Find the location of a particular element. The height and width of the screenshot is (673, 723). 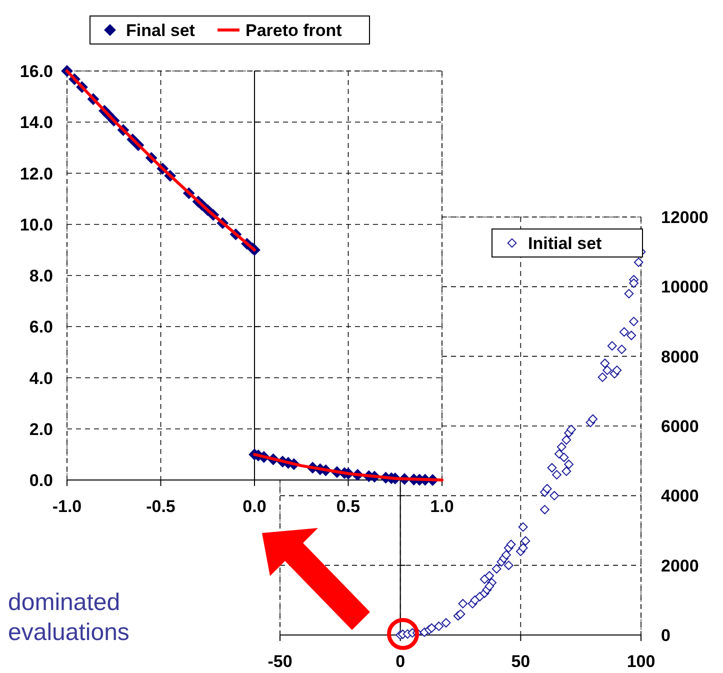

y-tick-label: 12.0 is located at coordinates (36, 174).